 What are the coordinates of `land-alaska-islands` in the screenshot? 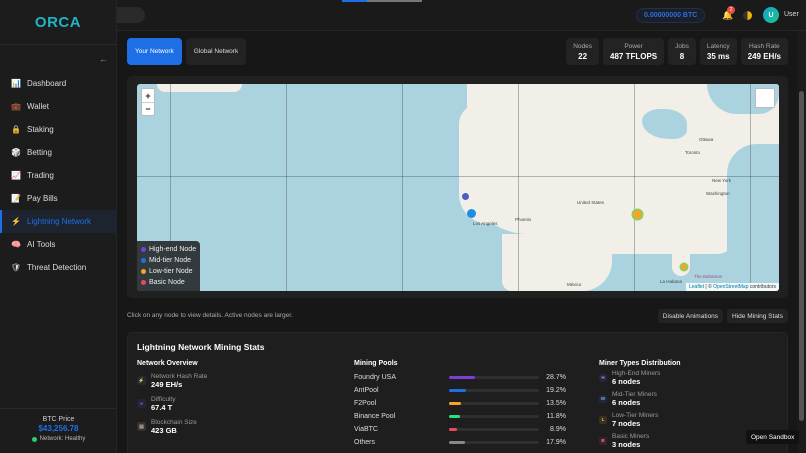 It's located at (199, 88).